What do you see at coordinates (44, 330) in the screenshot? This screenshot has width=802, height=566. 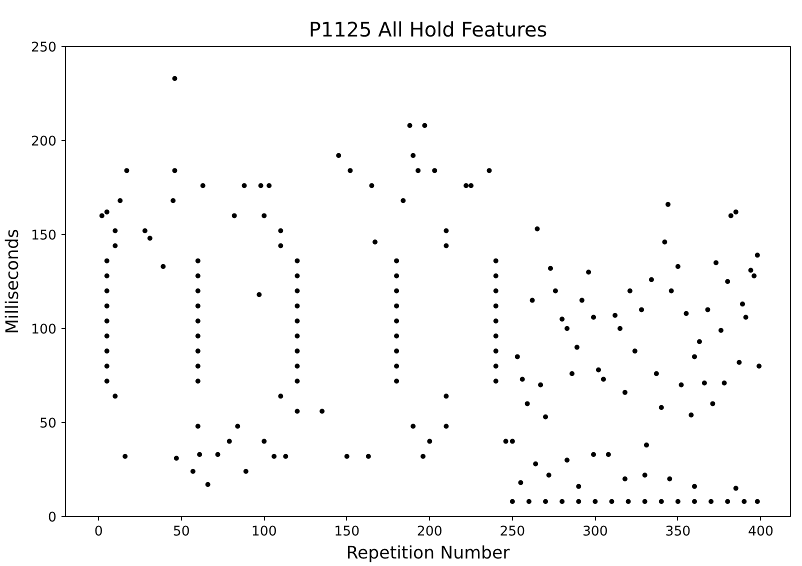 I see `y-tick-label: 100` at bounding box center [44, 330].